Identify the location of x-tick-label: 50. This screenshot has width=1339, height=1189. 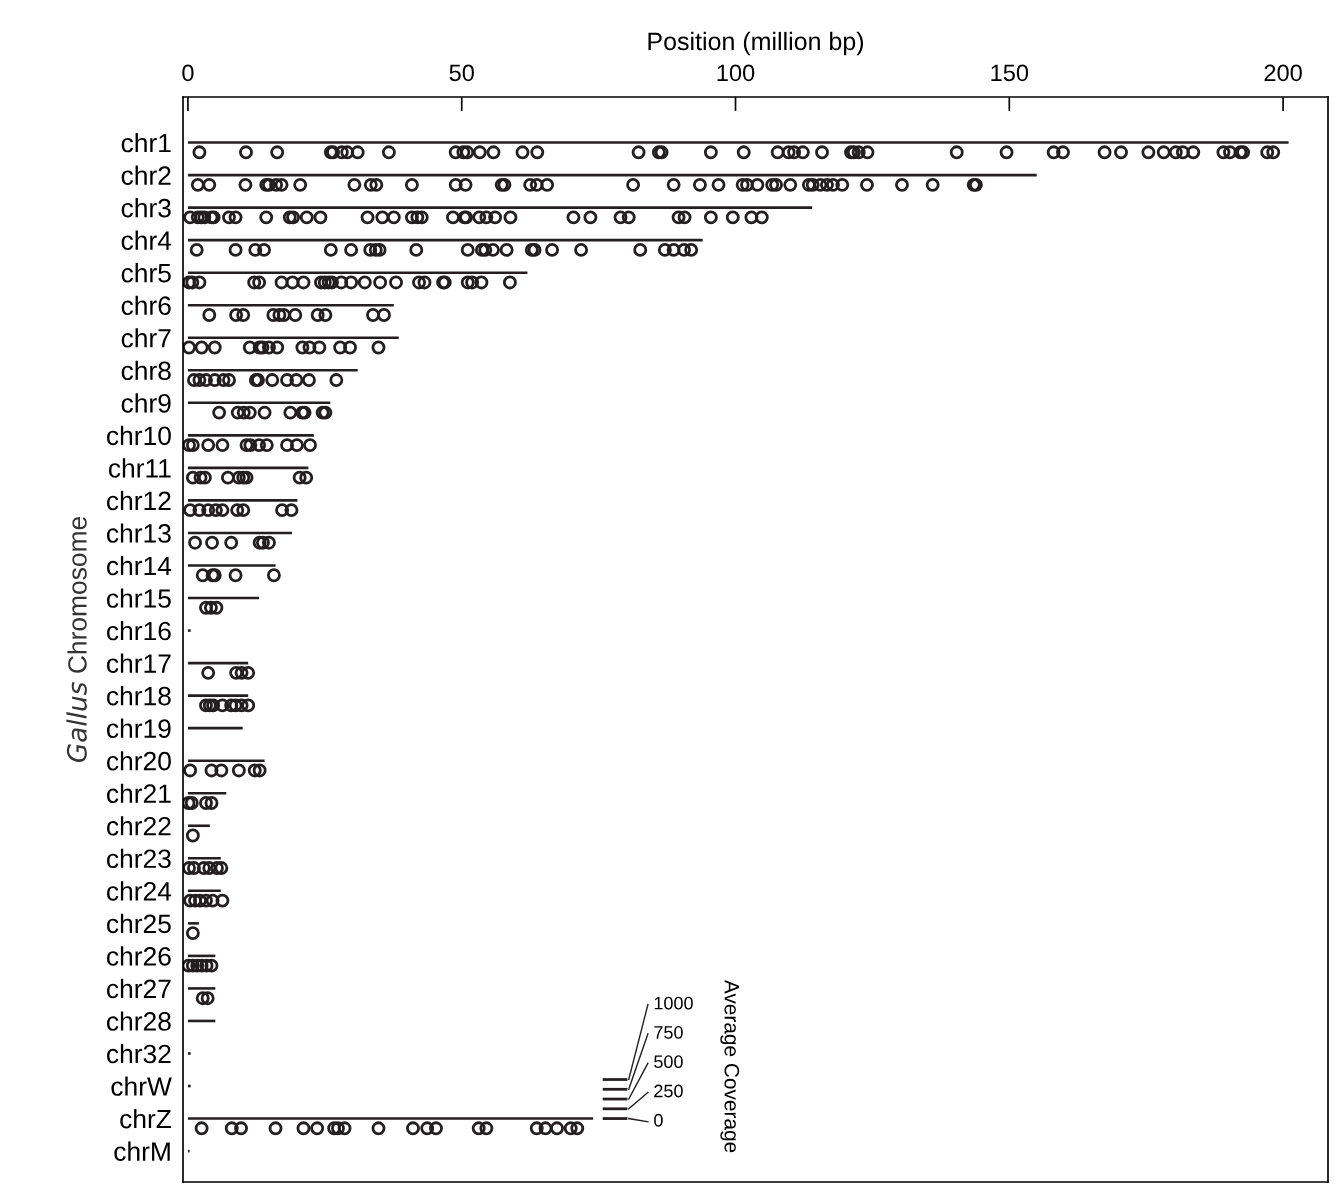
(461, 73).